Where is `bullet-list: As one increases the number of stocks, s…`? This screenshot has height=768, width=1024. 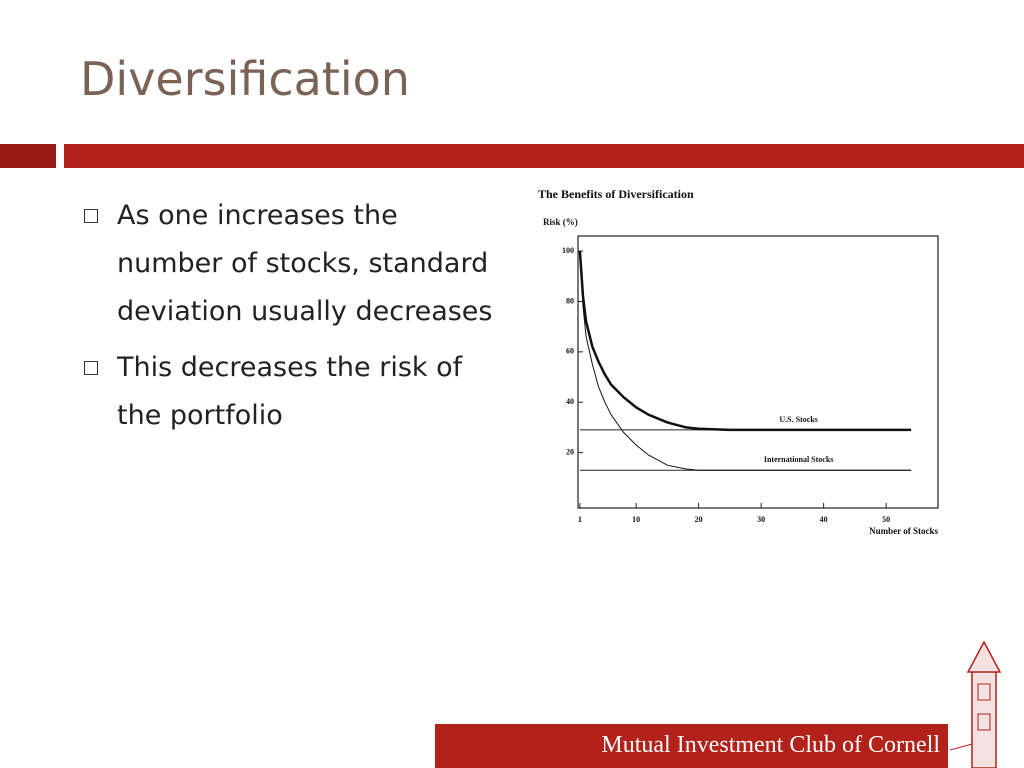
bullet-list: As one increases the number of stocks, s… is located at coordinates (290, 320).